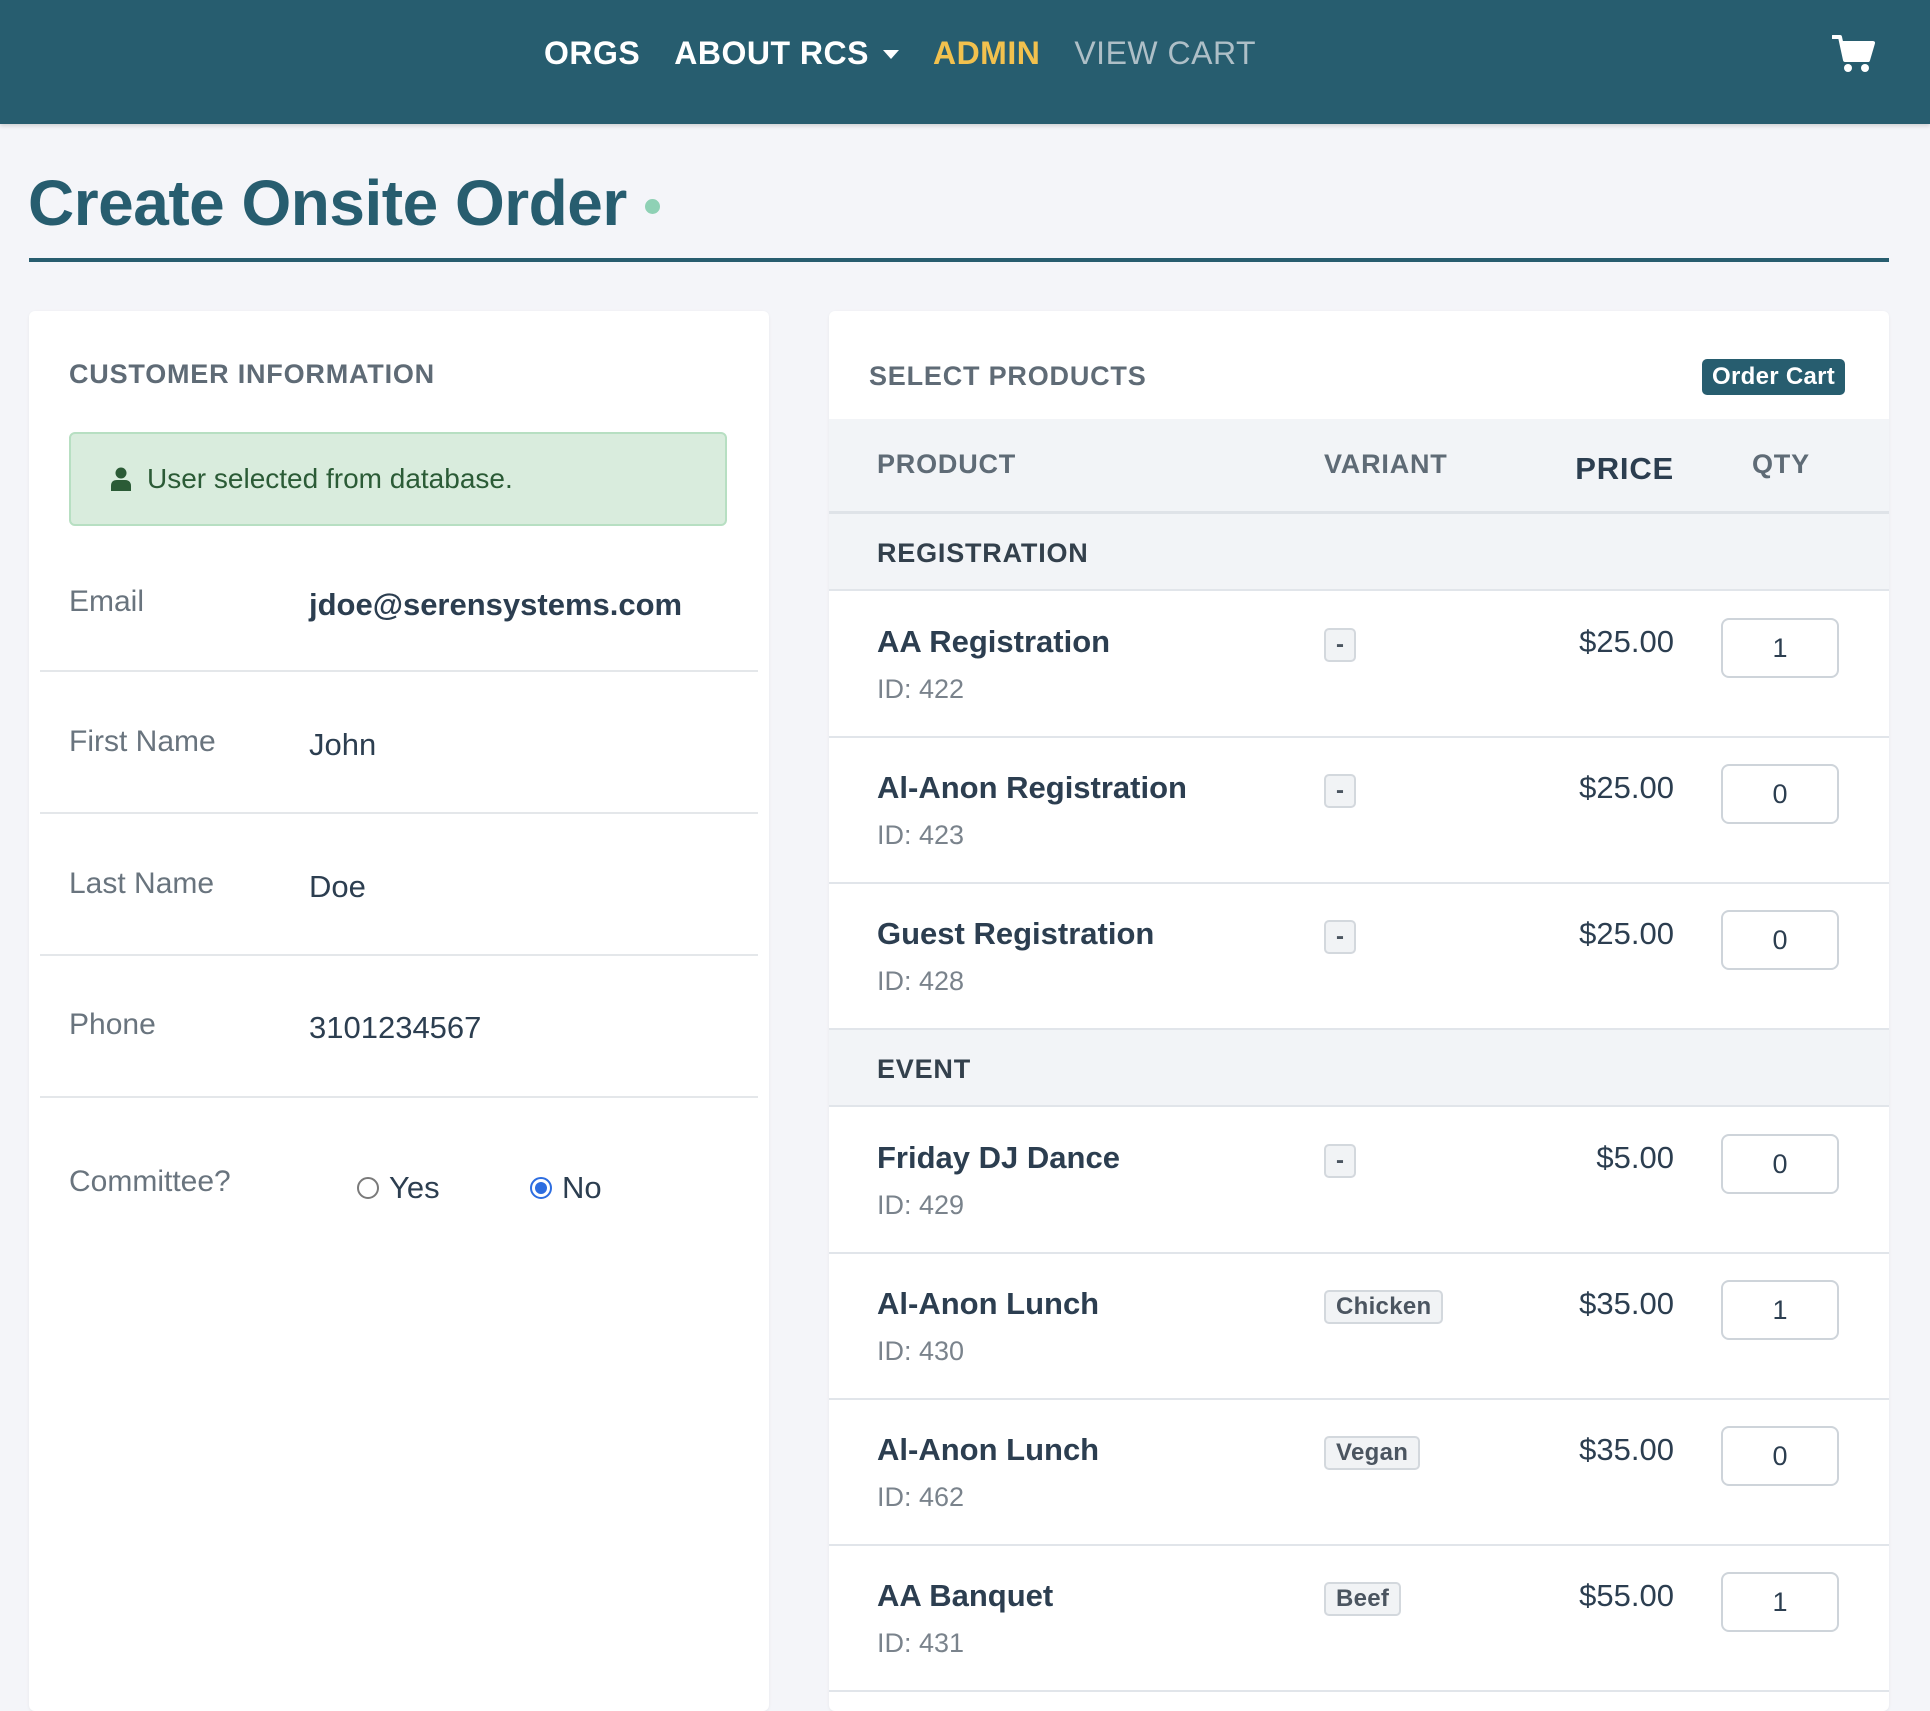 The width and height of the screenshot is (1930, 1711). What do you see at coordinates (330, 478) in the screenshot?
I see `alert-text: User selected from database.` at bounding box center [330, 478].